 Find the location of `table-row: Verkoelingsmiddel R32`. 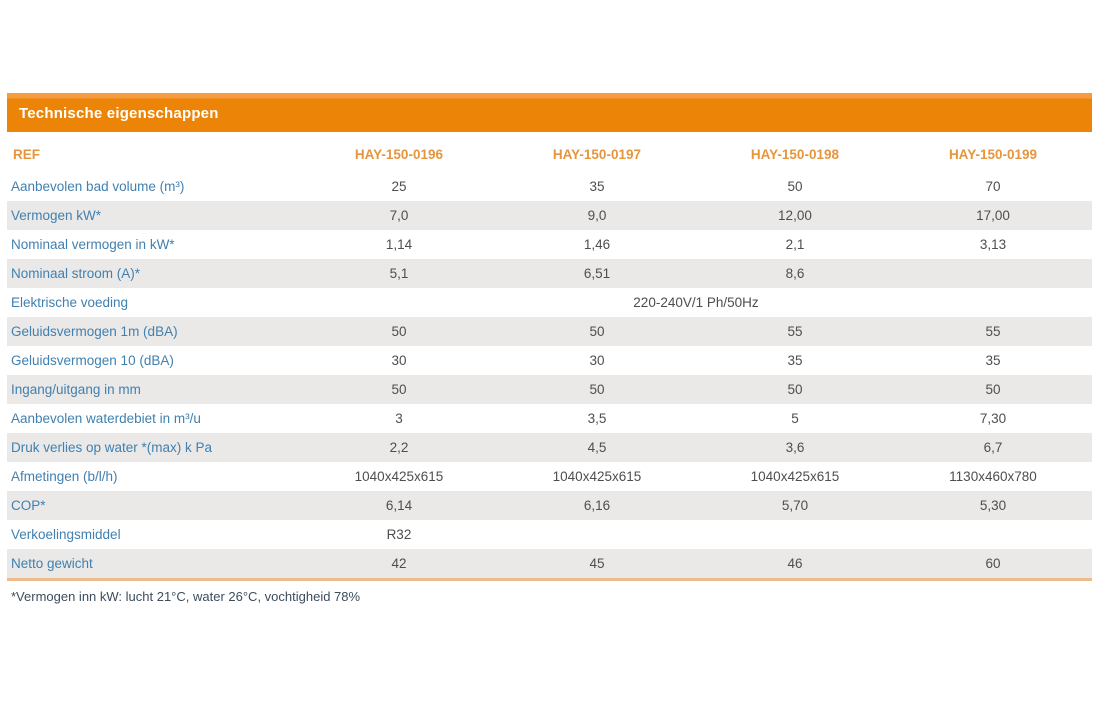

table-row: Verkoelingsmiddel R32 is located at coordinates (549, 534).